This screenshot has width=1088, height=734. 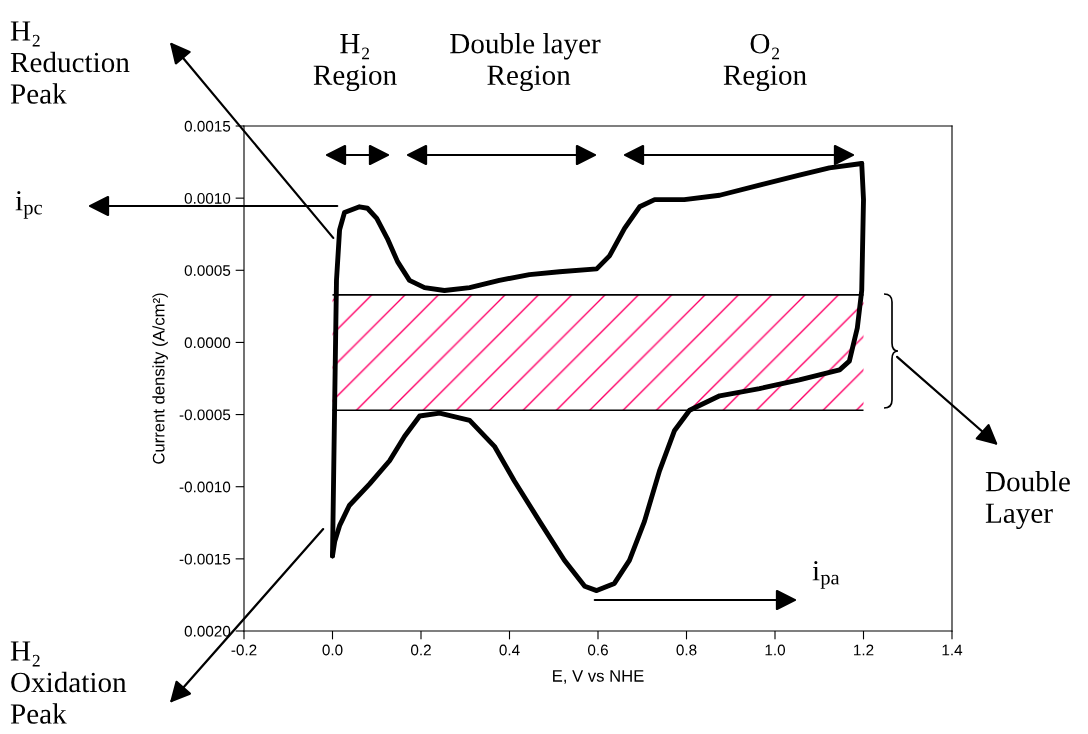 What do you see at coordinates (1027, 500) in the screenshot?
I see `text: Double Layer` at bounding box center [1027, 500].